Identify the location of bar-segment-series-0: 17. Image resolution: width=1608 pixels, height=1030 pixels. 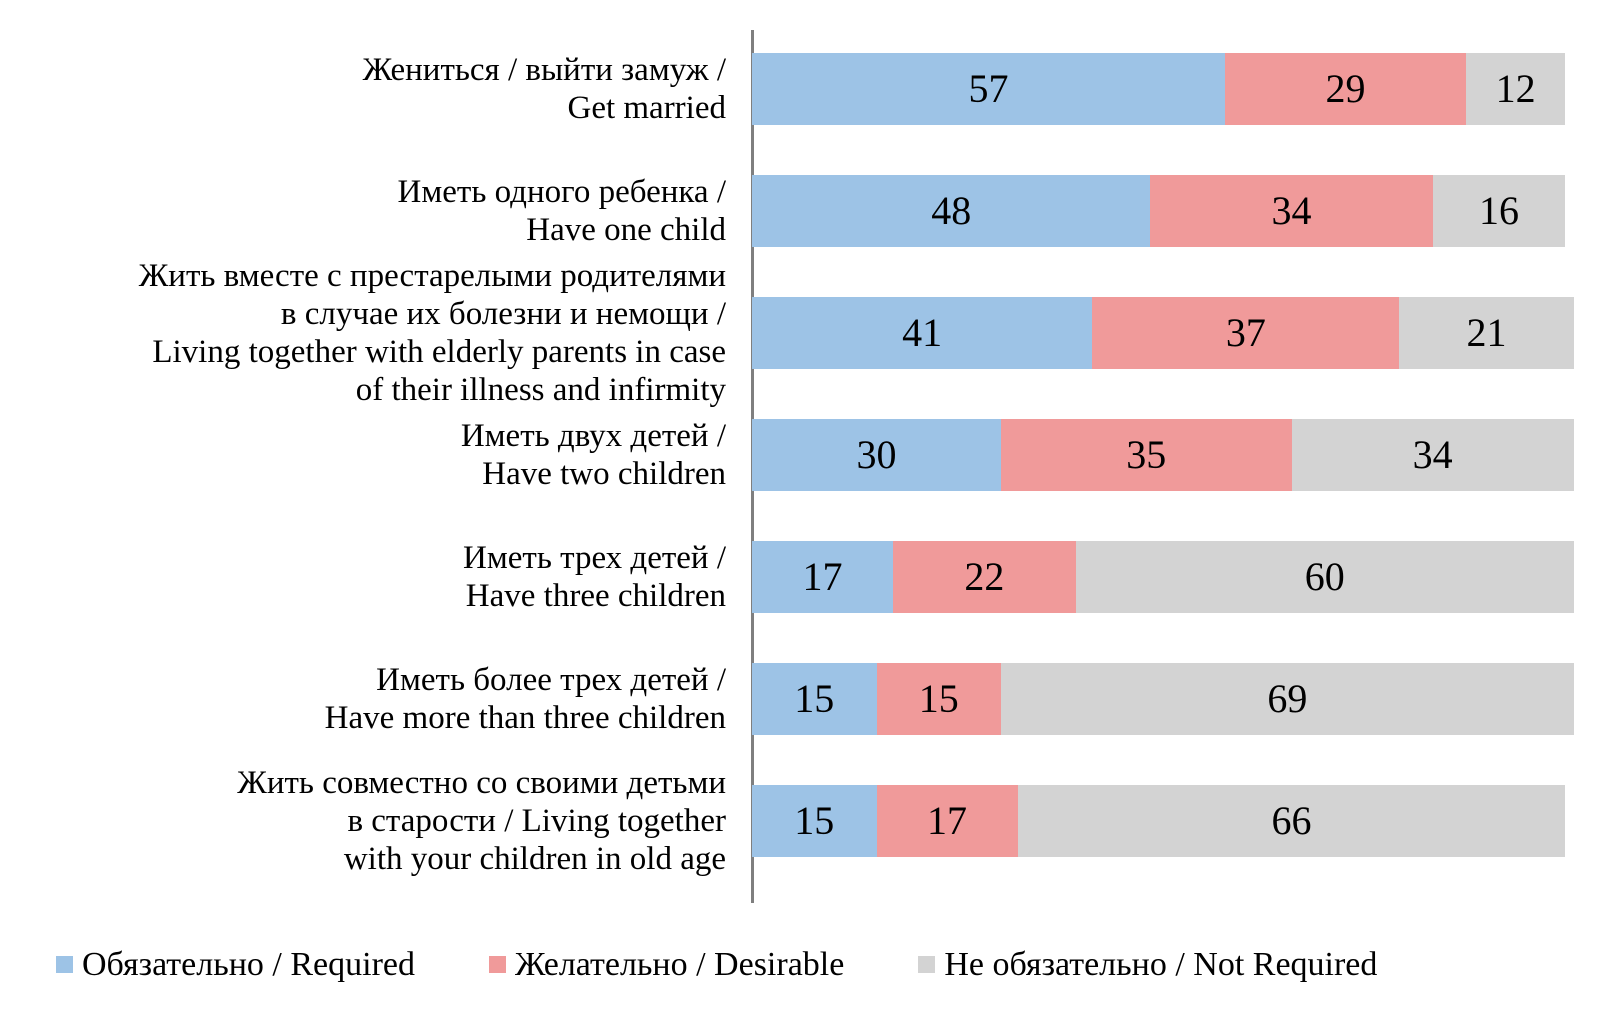
(823, 577).